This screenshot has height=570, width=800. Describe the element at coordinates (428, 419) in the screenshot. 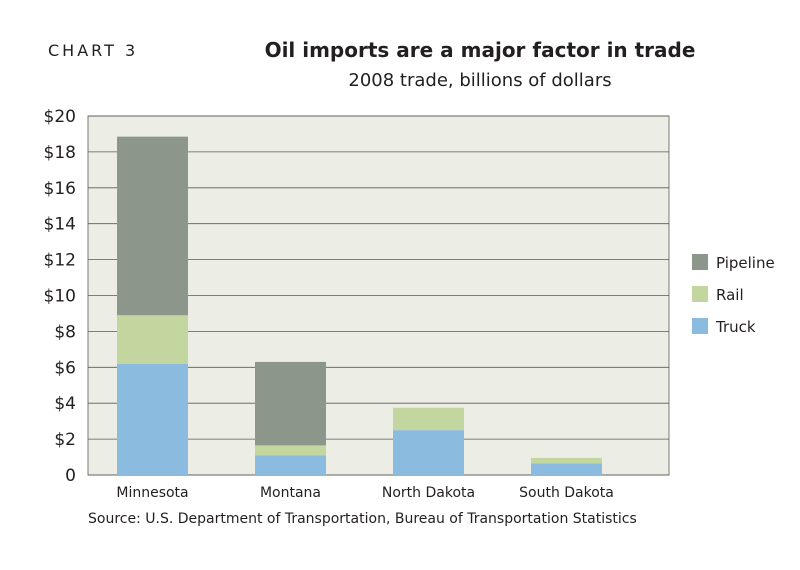

I see `bar-rail-north-dakota` at that location.